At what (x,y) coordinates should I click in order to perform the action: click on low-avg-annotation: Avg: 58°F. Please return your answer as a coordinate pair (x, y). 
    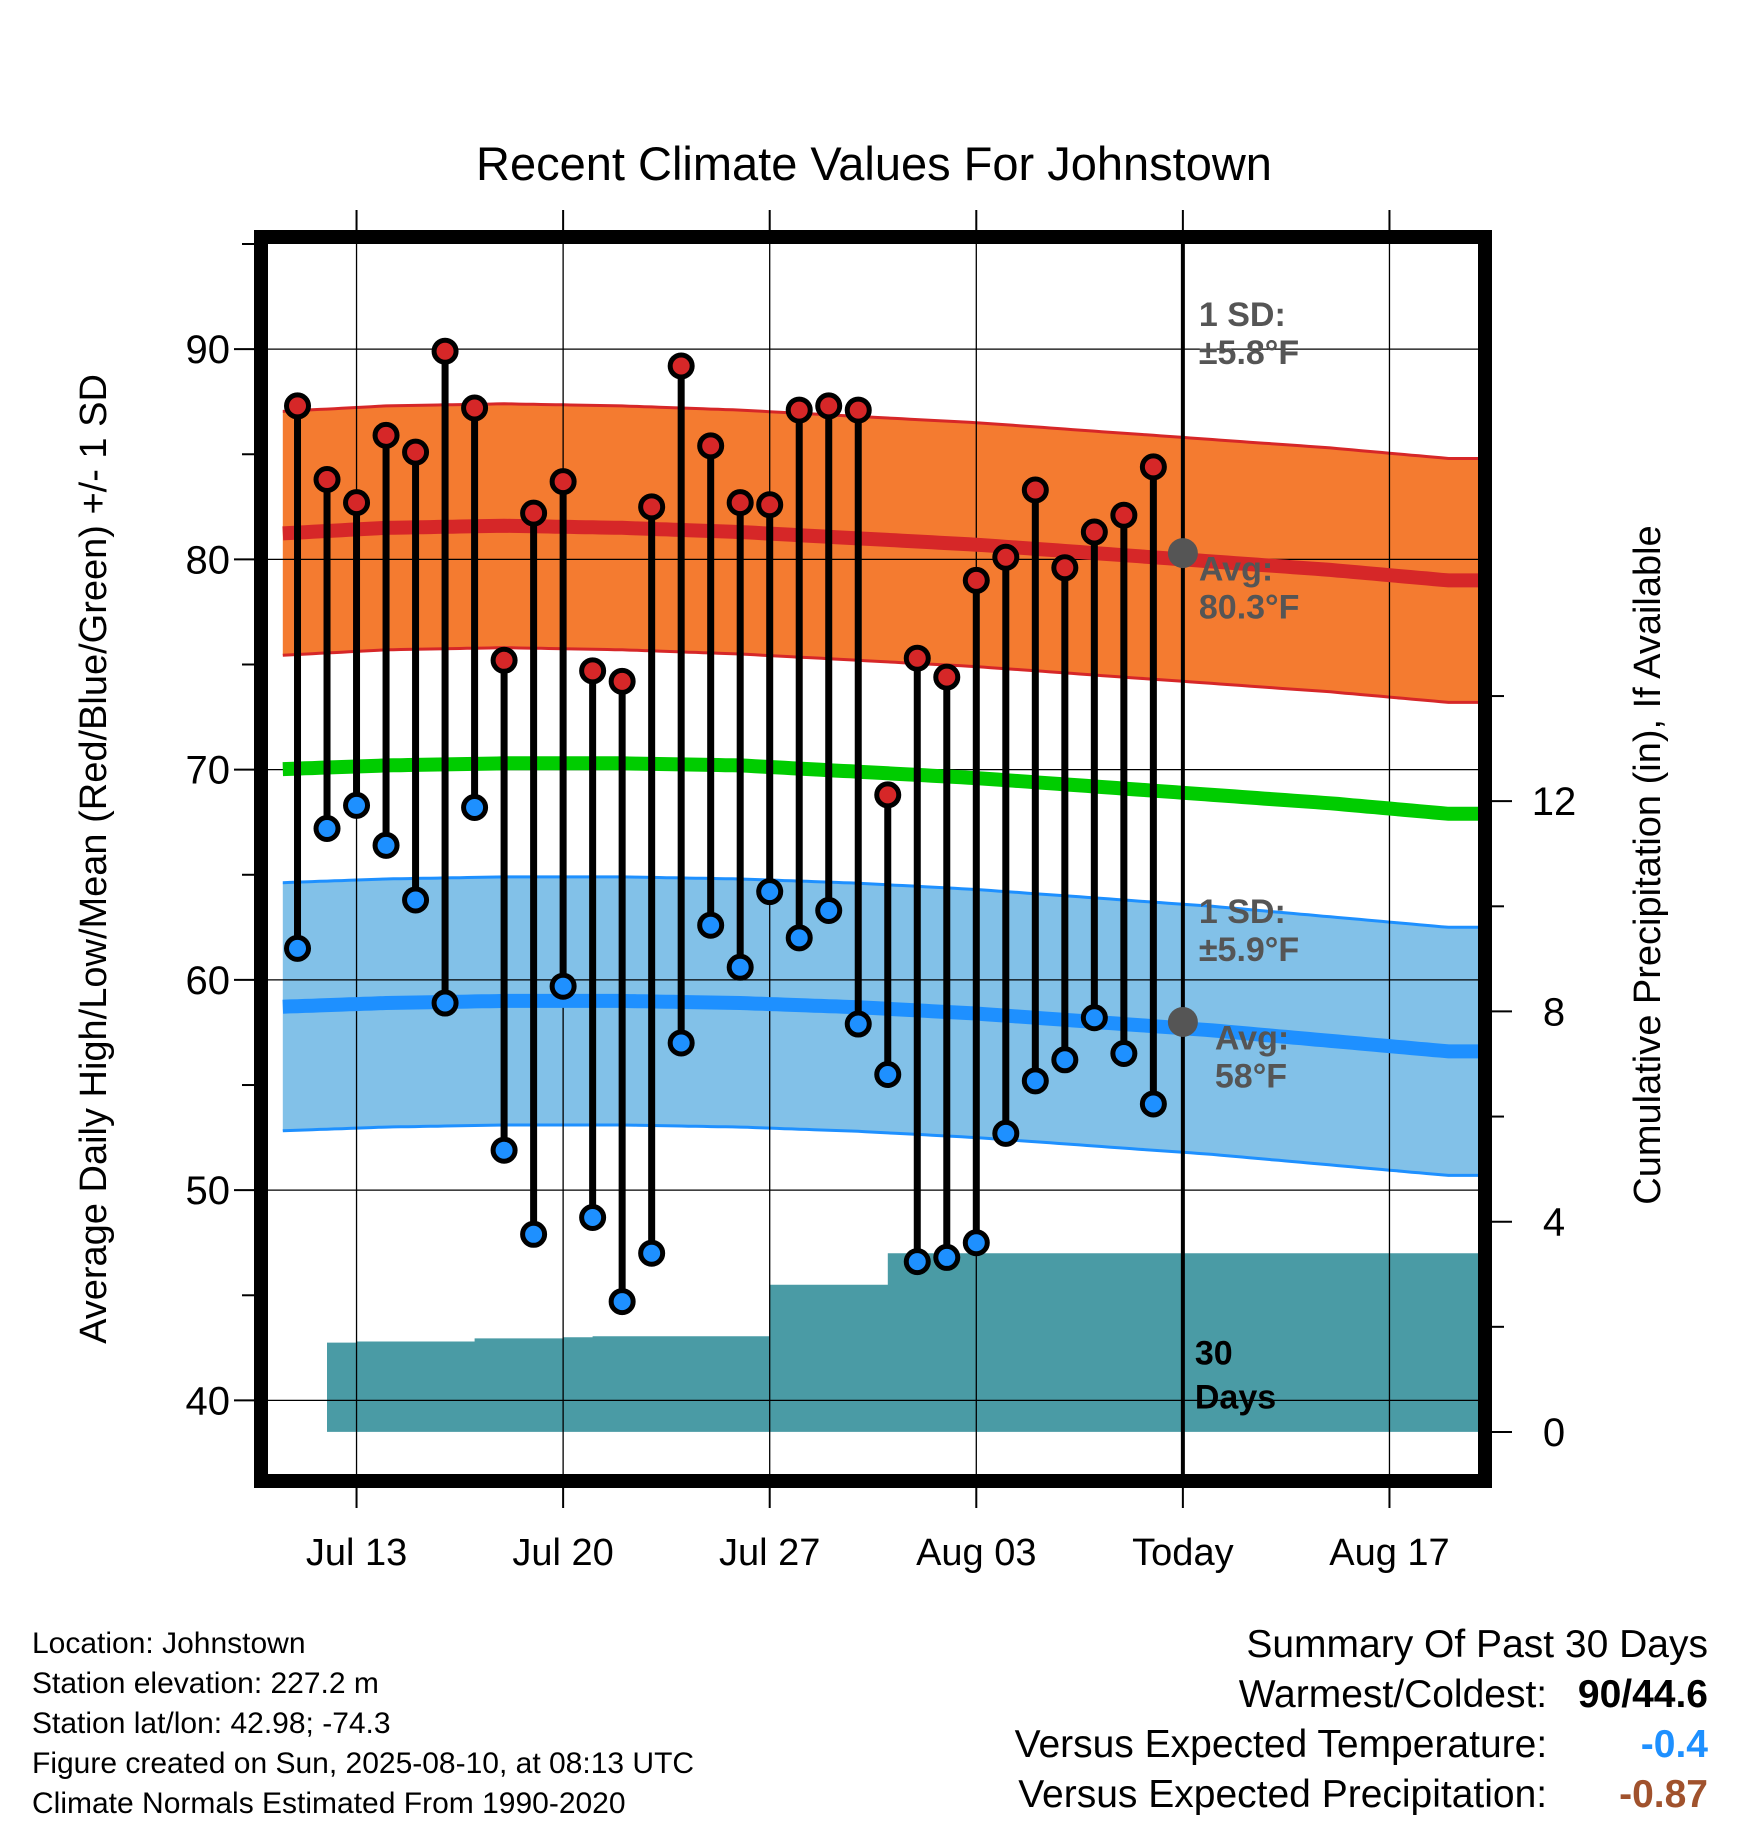
    Looking at the image, I should click on (1252, 1057).